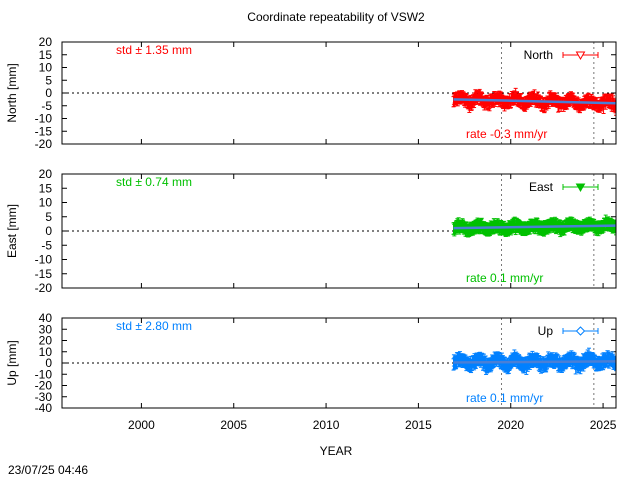 Image resolution: width=640 pixels, height=480 pixels. Describe the element at coordinates (546, 331) in the screenshot. I see `legend-label: Up` at that location.